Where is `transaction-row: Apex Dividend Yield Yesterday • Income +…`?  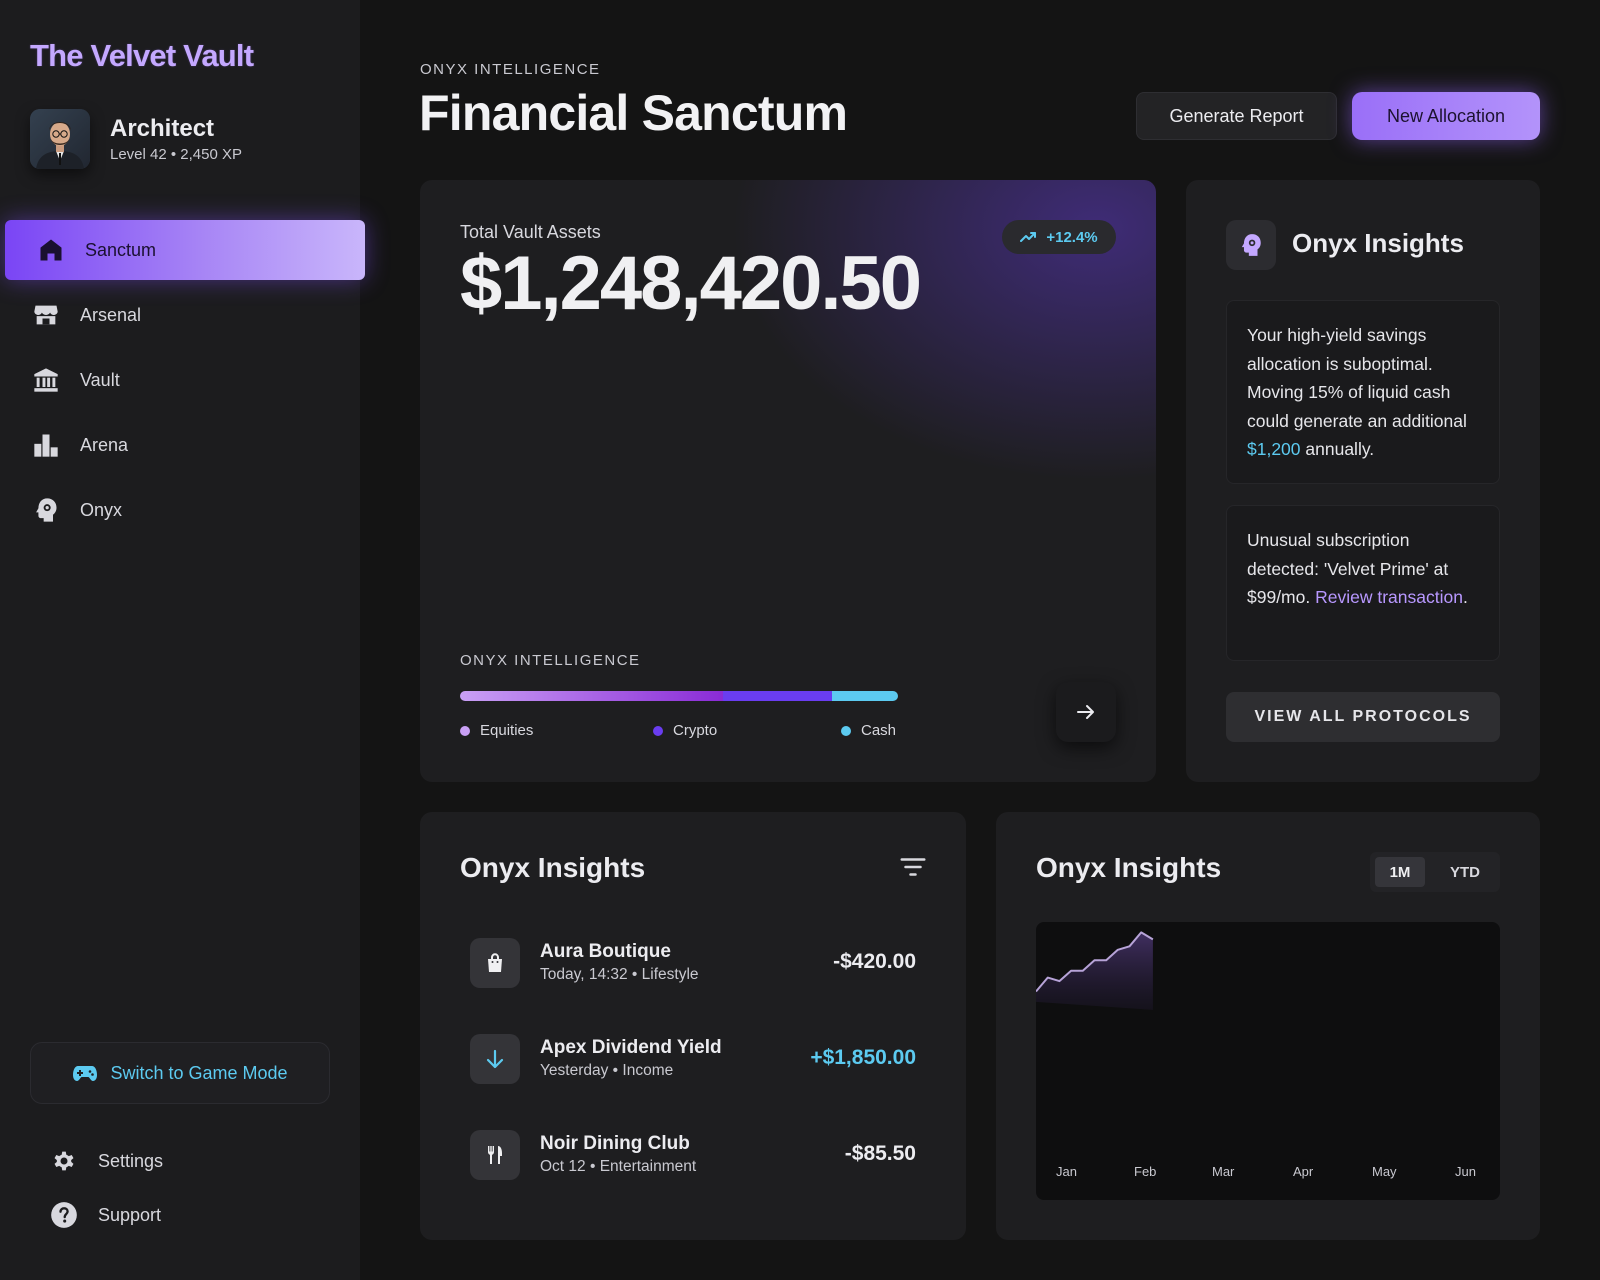
transaction-row: Apex Dividend Yield Yesterday • Income +… is located at coordinates (693, 1060).